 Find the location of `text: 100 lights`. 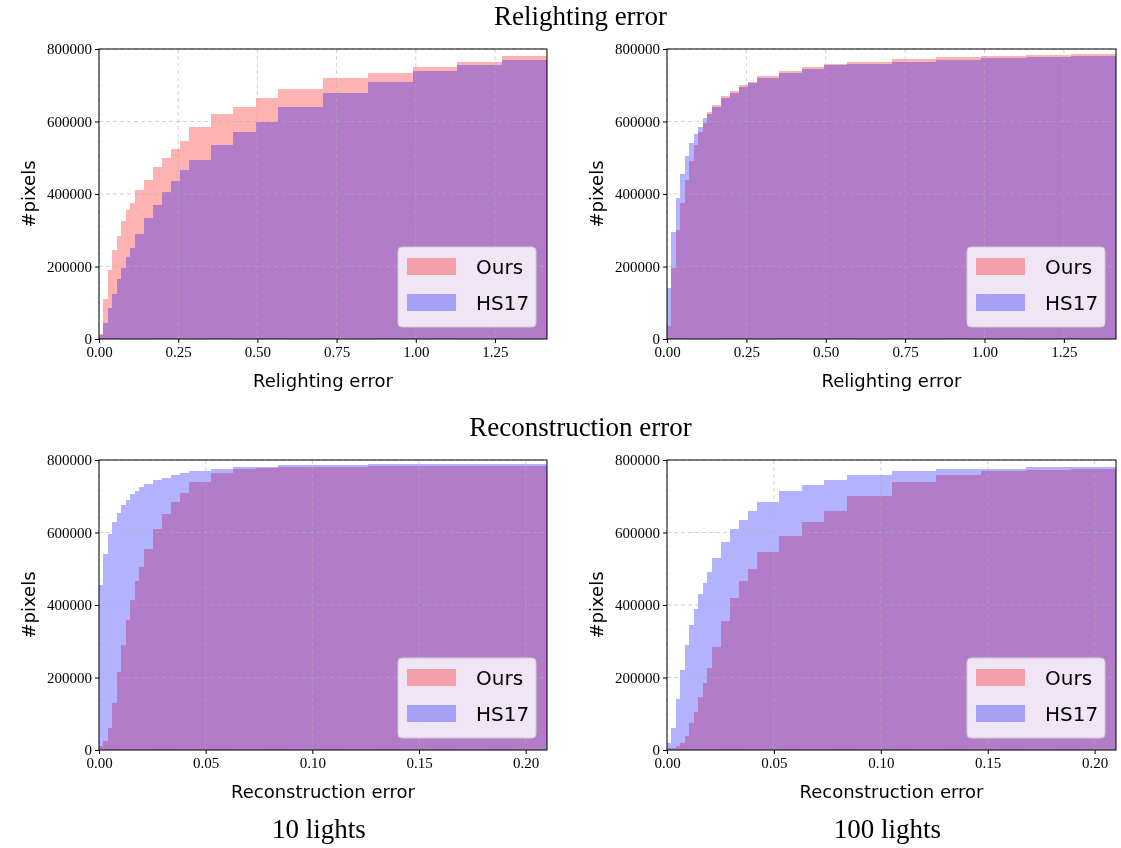

text: 100 lights is located at coordinates (887, 829).